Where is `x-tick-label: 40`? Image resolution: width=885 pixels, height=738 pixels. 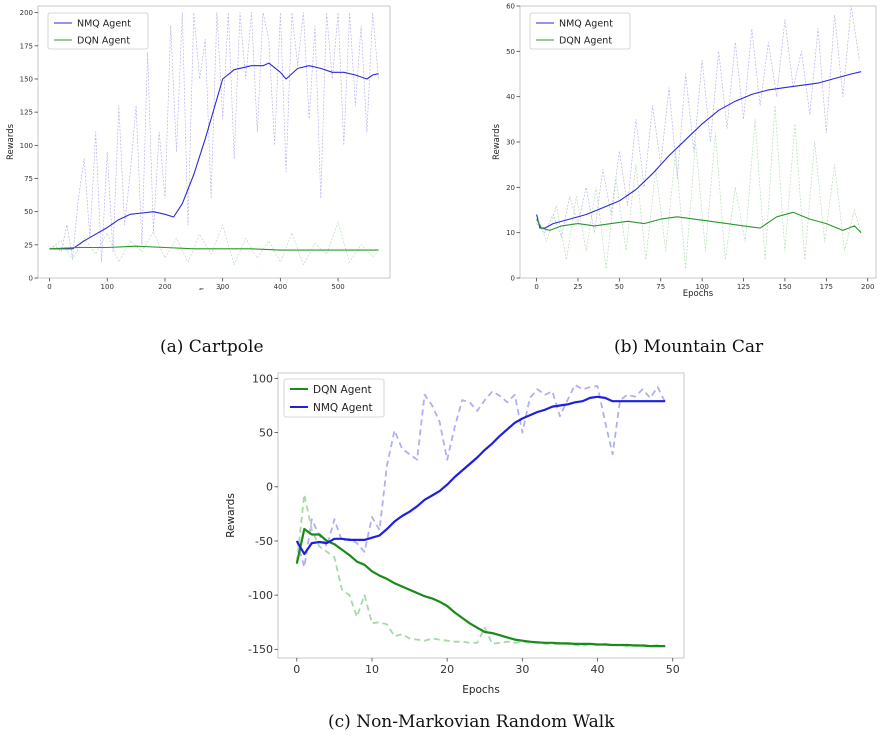
x-tick-label: 40 is located at coordinates (598, 669).